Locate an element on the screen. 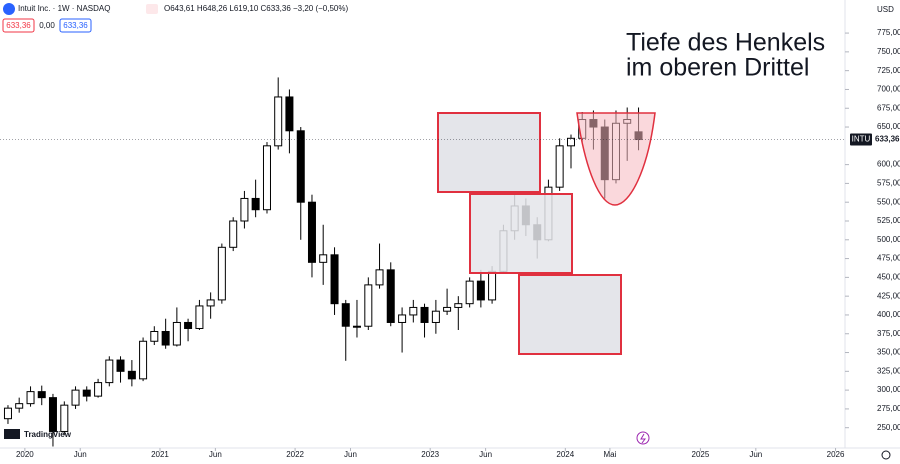 Image resolution: width=900 pixels, height=464 pixels. settings-icon is located at coordinates (886, 455).